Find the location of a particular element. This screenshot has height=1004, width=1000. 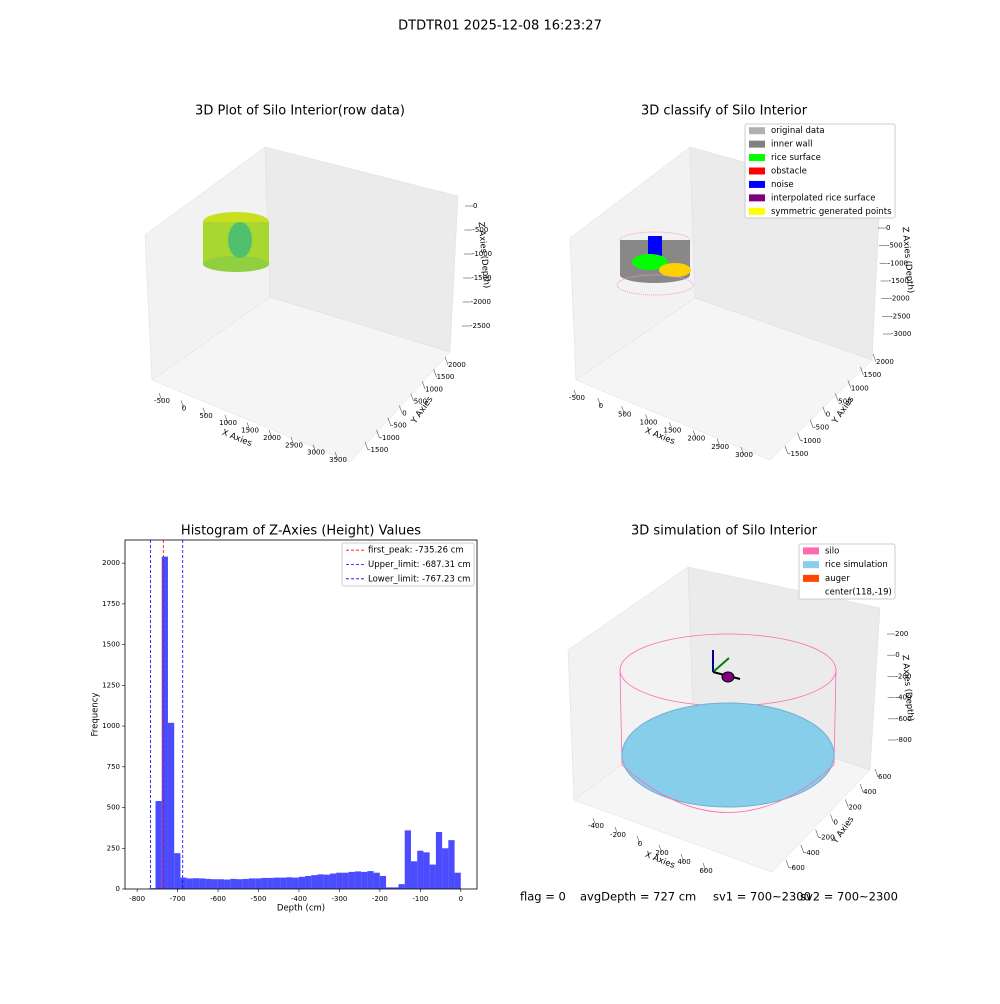

y-tick-label: -1500 is located at coordinates (378, 450).